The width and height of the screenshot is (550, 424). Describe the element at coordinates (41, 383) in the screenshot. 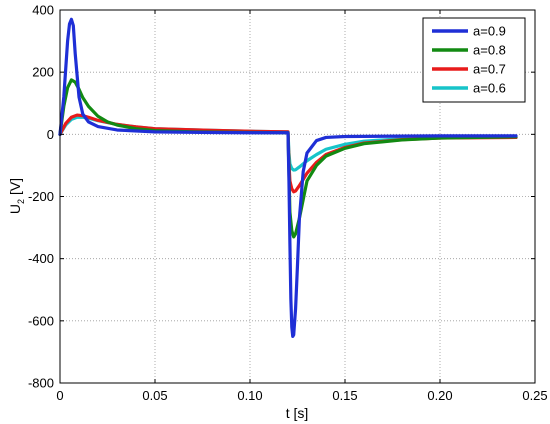

I see `y-tick-label: -800` at that location.